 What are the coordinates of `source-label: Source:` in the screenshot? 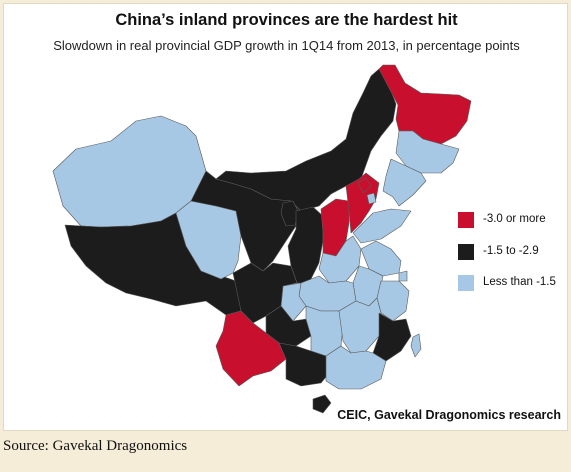 It's located at (26, 446).